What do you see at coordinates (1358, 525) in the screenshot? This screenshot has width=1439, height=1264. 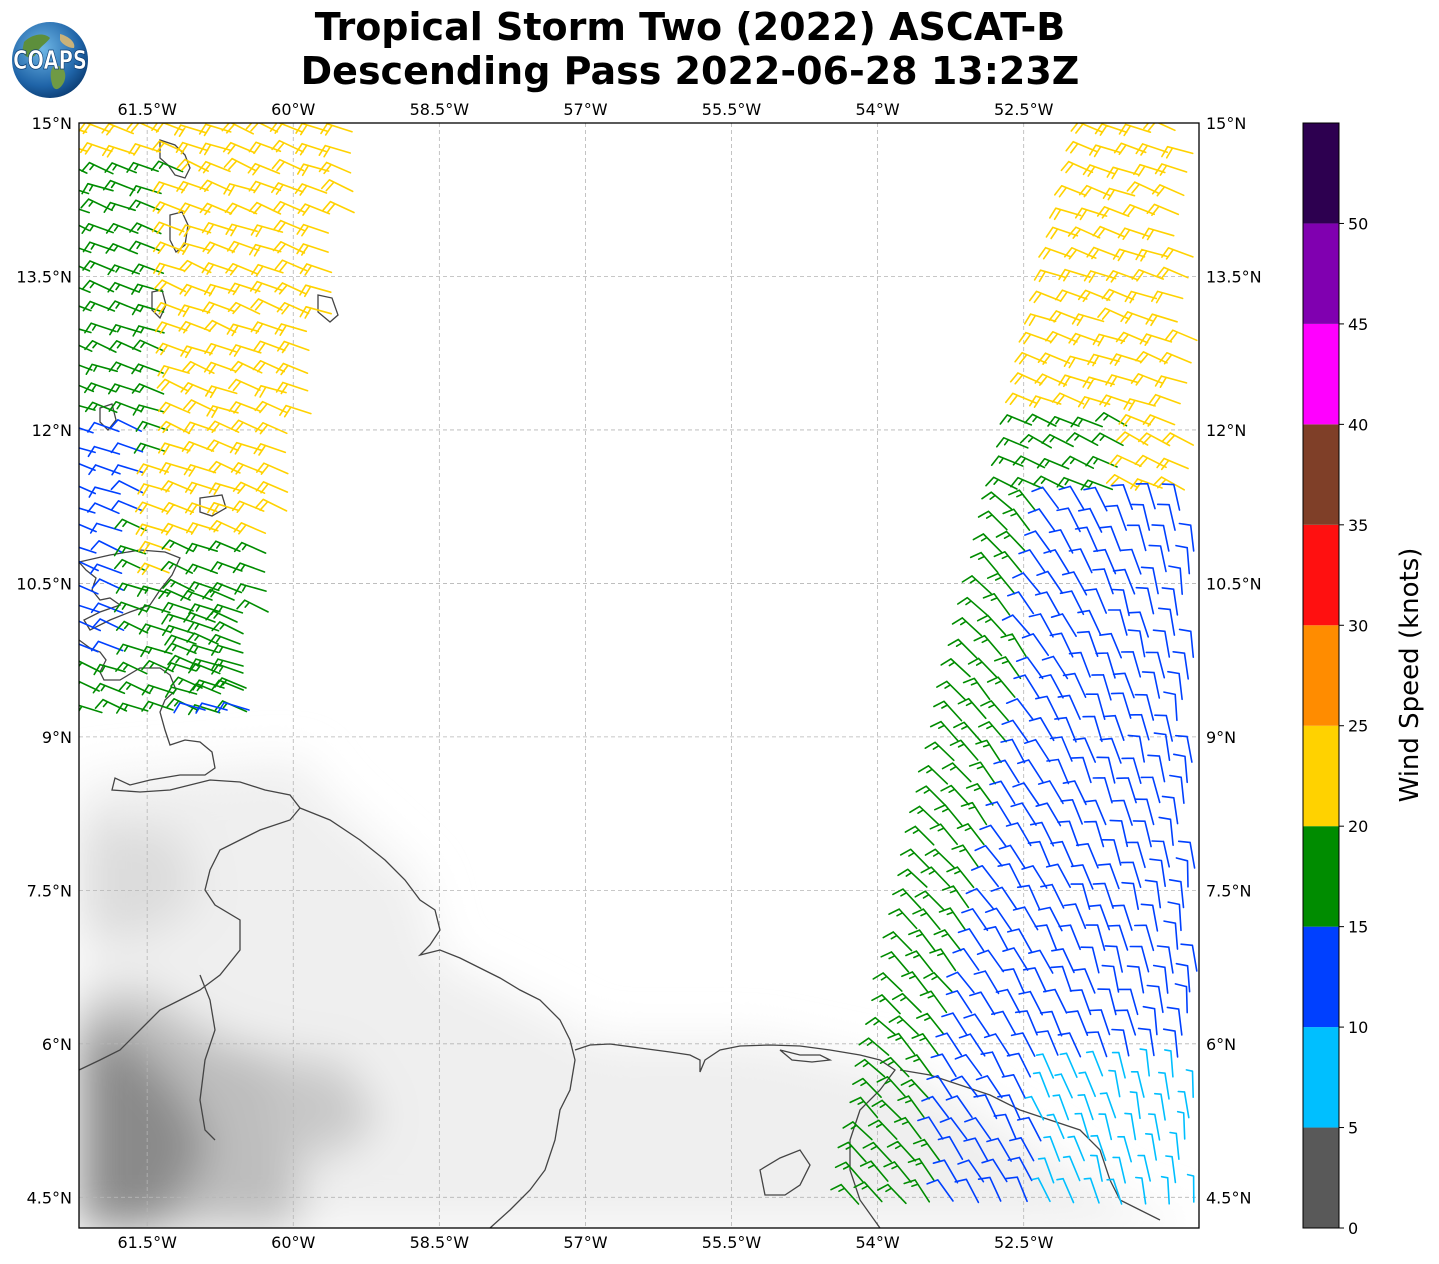 I see `colorbar-tick-label-7: 35` at bounding box center [1358, 525].